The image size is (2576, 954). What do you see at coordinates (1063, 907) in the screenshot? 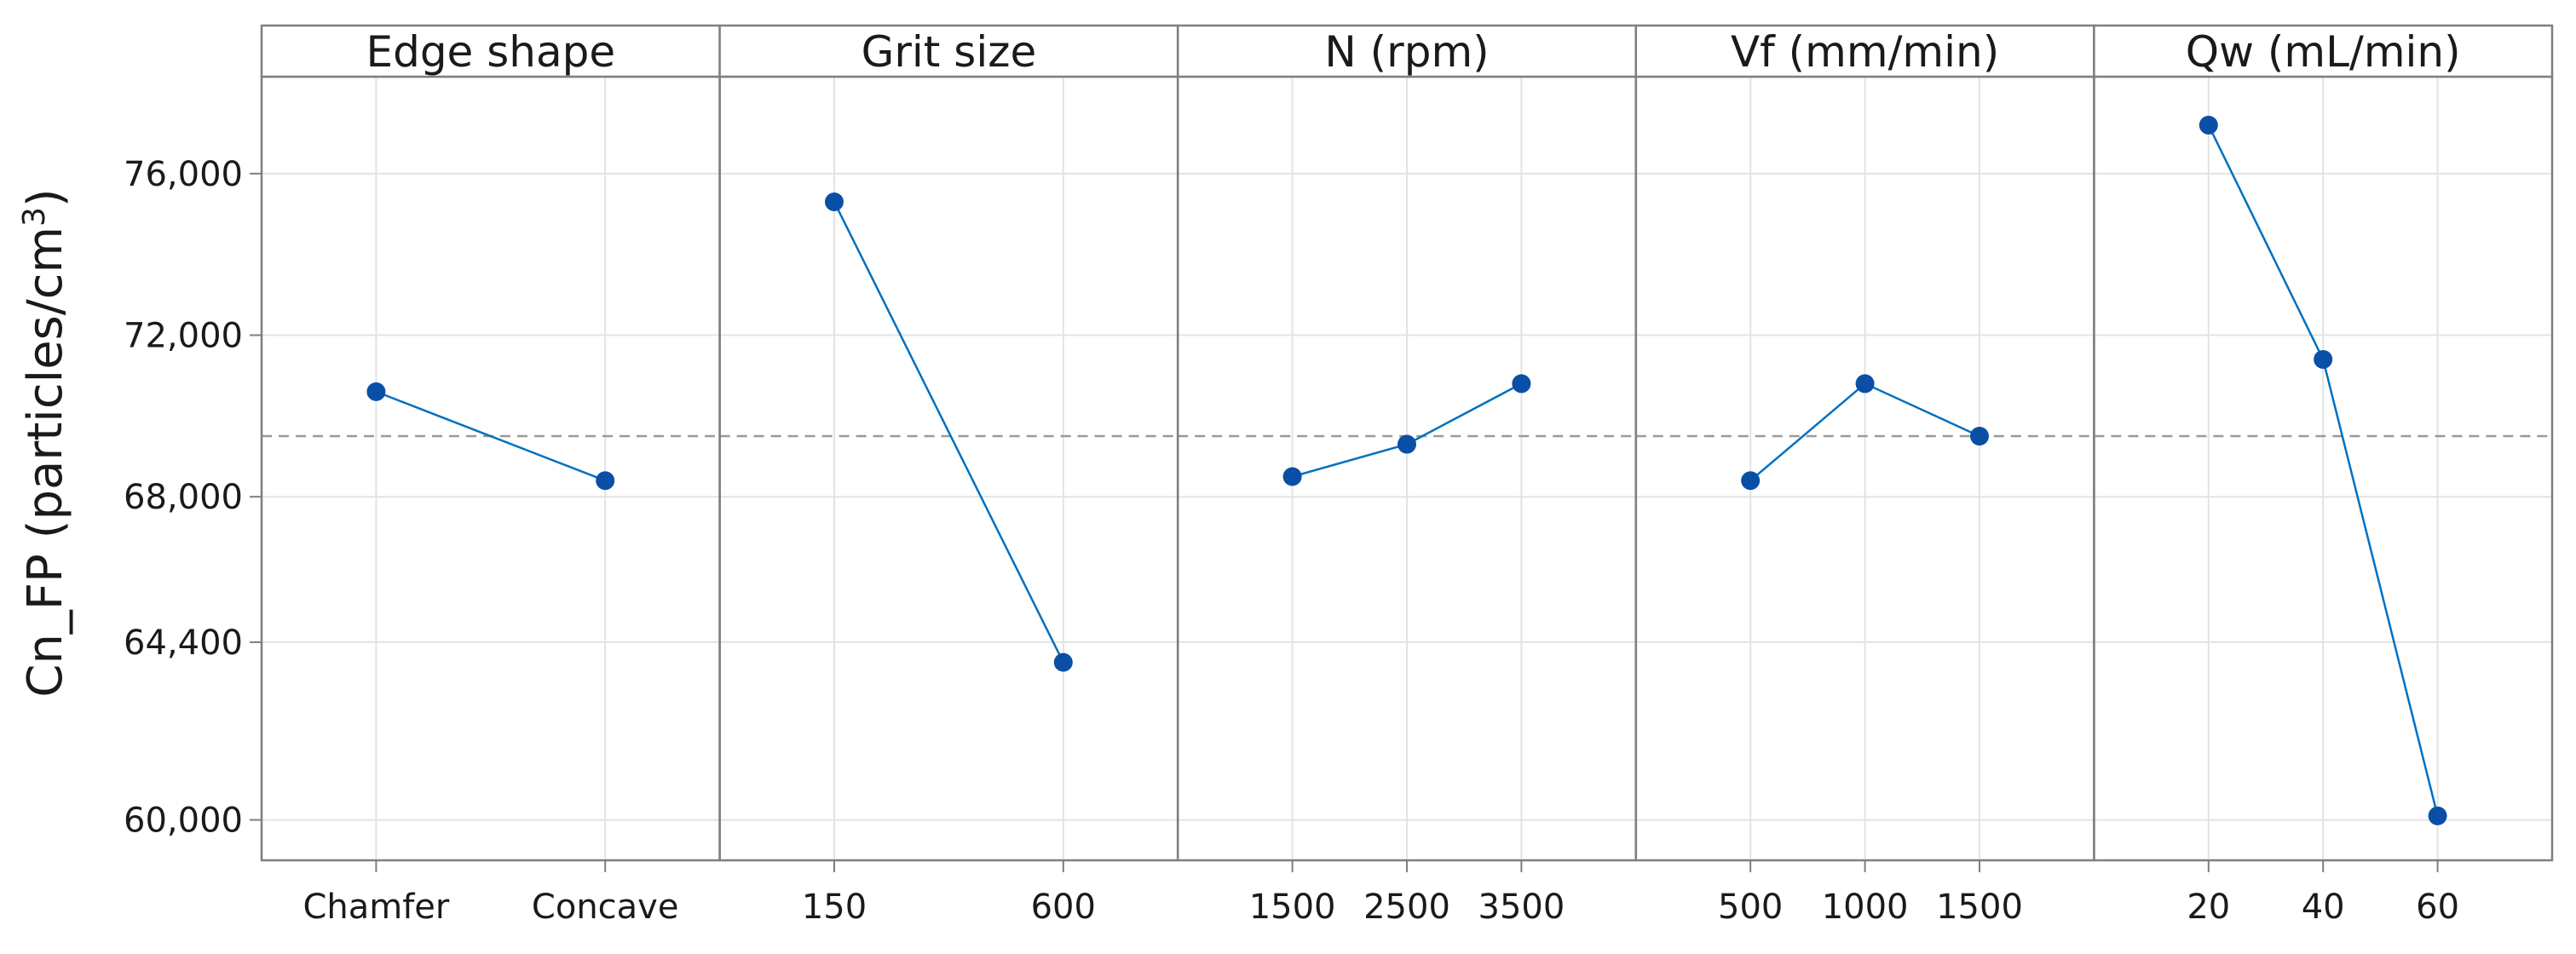
I see `x-tick-label: 600` at bounding box center [1063, 907].